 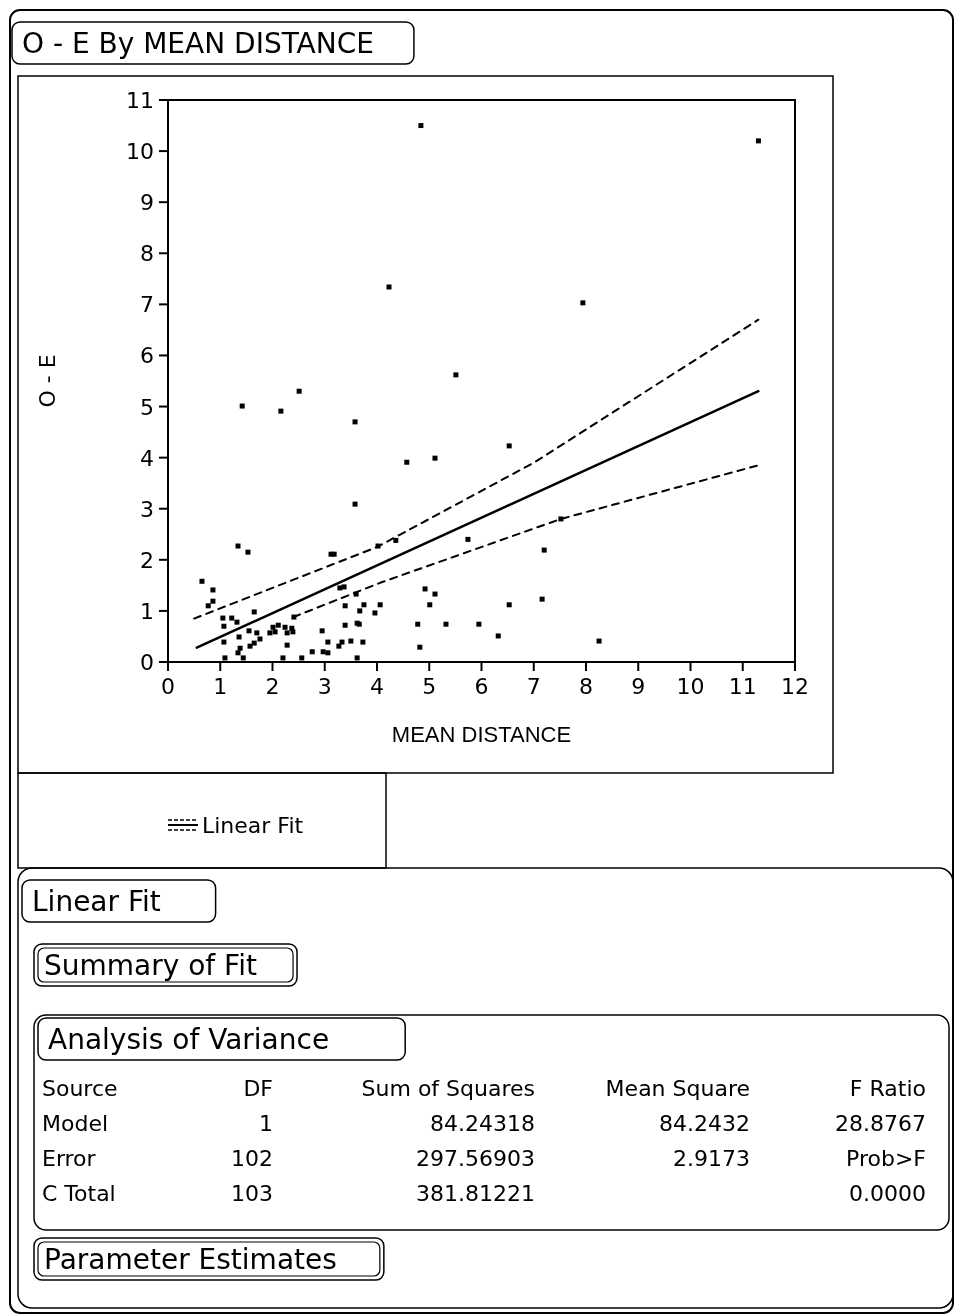 I want to click on text: Model, so click(x=75, y=1123).